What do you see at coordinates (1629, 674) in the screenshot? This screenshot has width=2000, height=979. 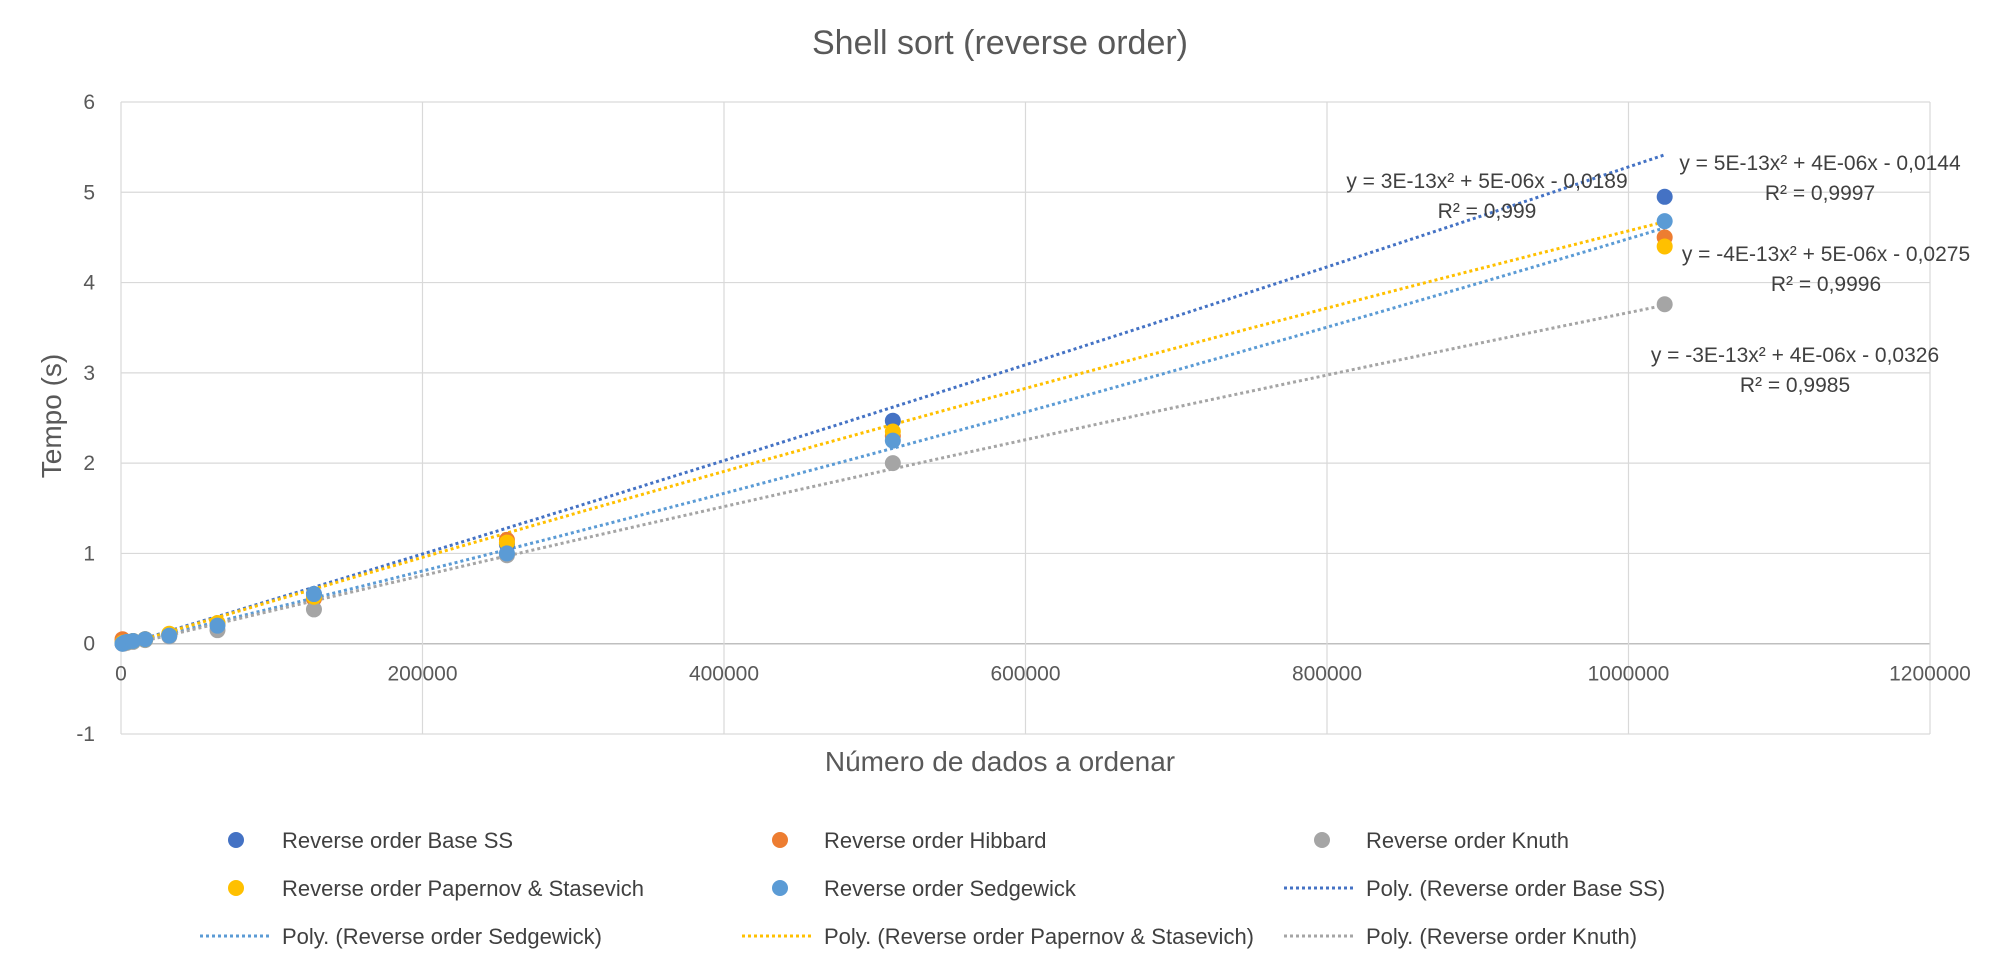 I see `x-tick-label: 1000000` at bounding box center [1629, 674].